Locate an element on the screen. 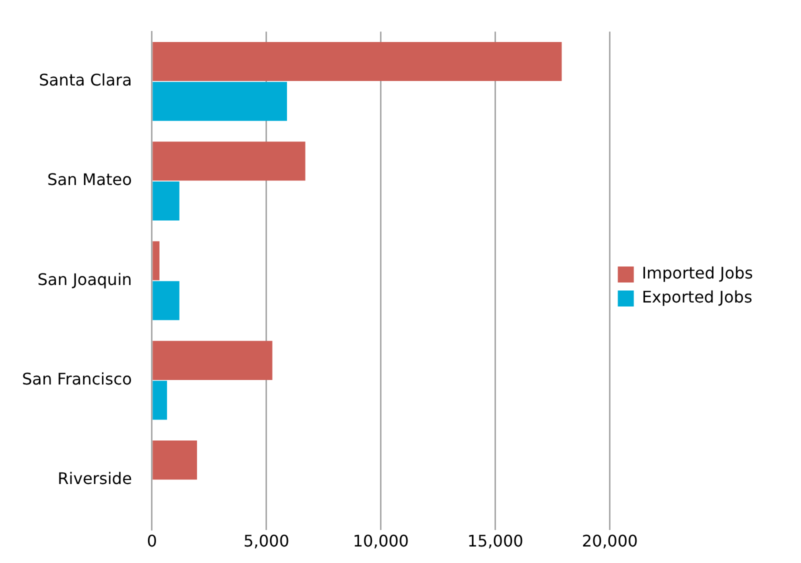 The width and height of the screenshot is (801, 563). x-tick-label: 10,000 is located at coordinates (380, 541).